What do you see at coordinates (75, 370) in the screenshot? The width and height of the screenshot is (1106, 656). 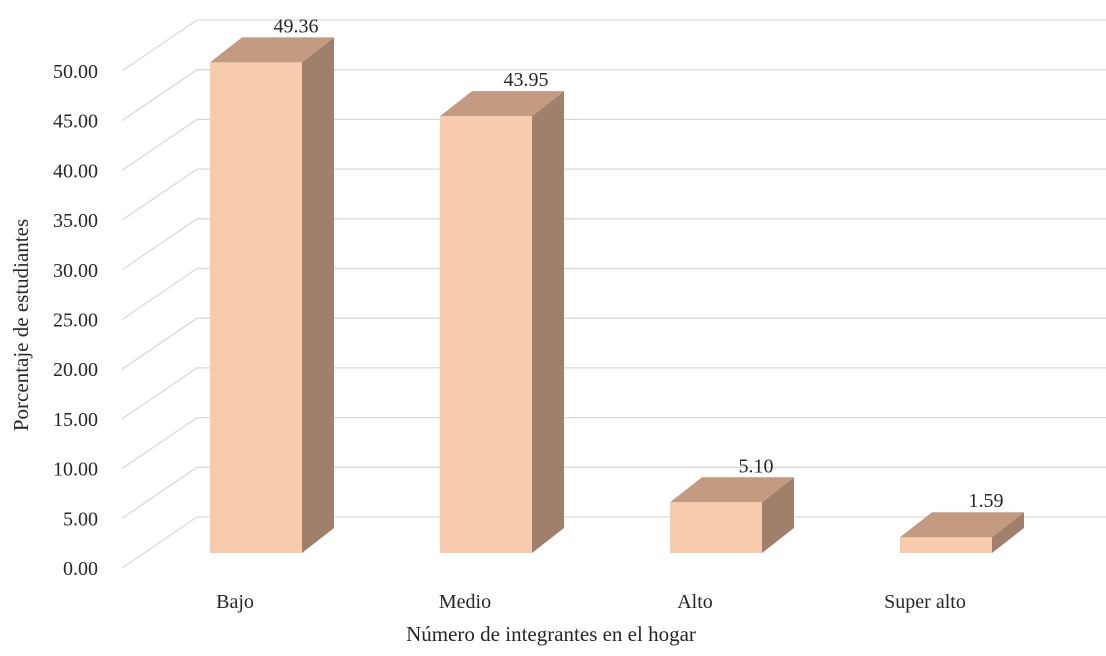 I see `y-tick-label: 20.00` at bounding box center [75, 370].